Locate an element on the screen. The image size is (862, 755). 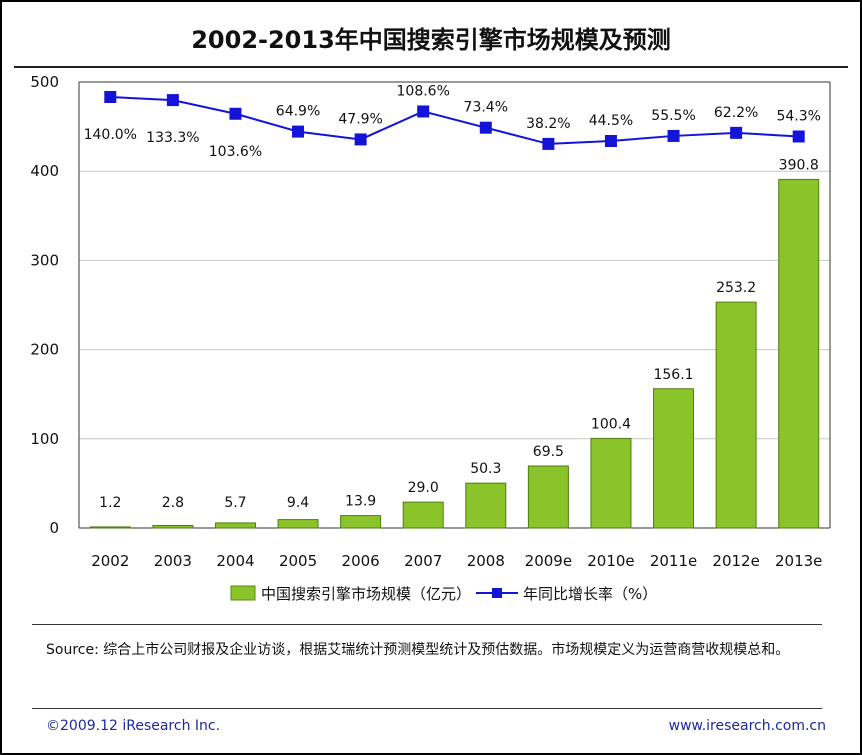
bar-data-label: 69.5 is located at coordinates (548, 452).